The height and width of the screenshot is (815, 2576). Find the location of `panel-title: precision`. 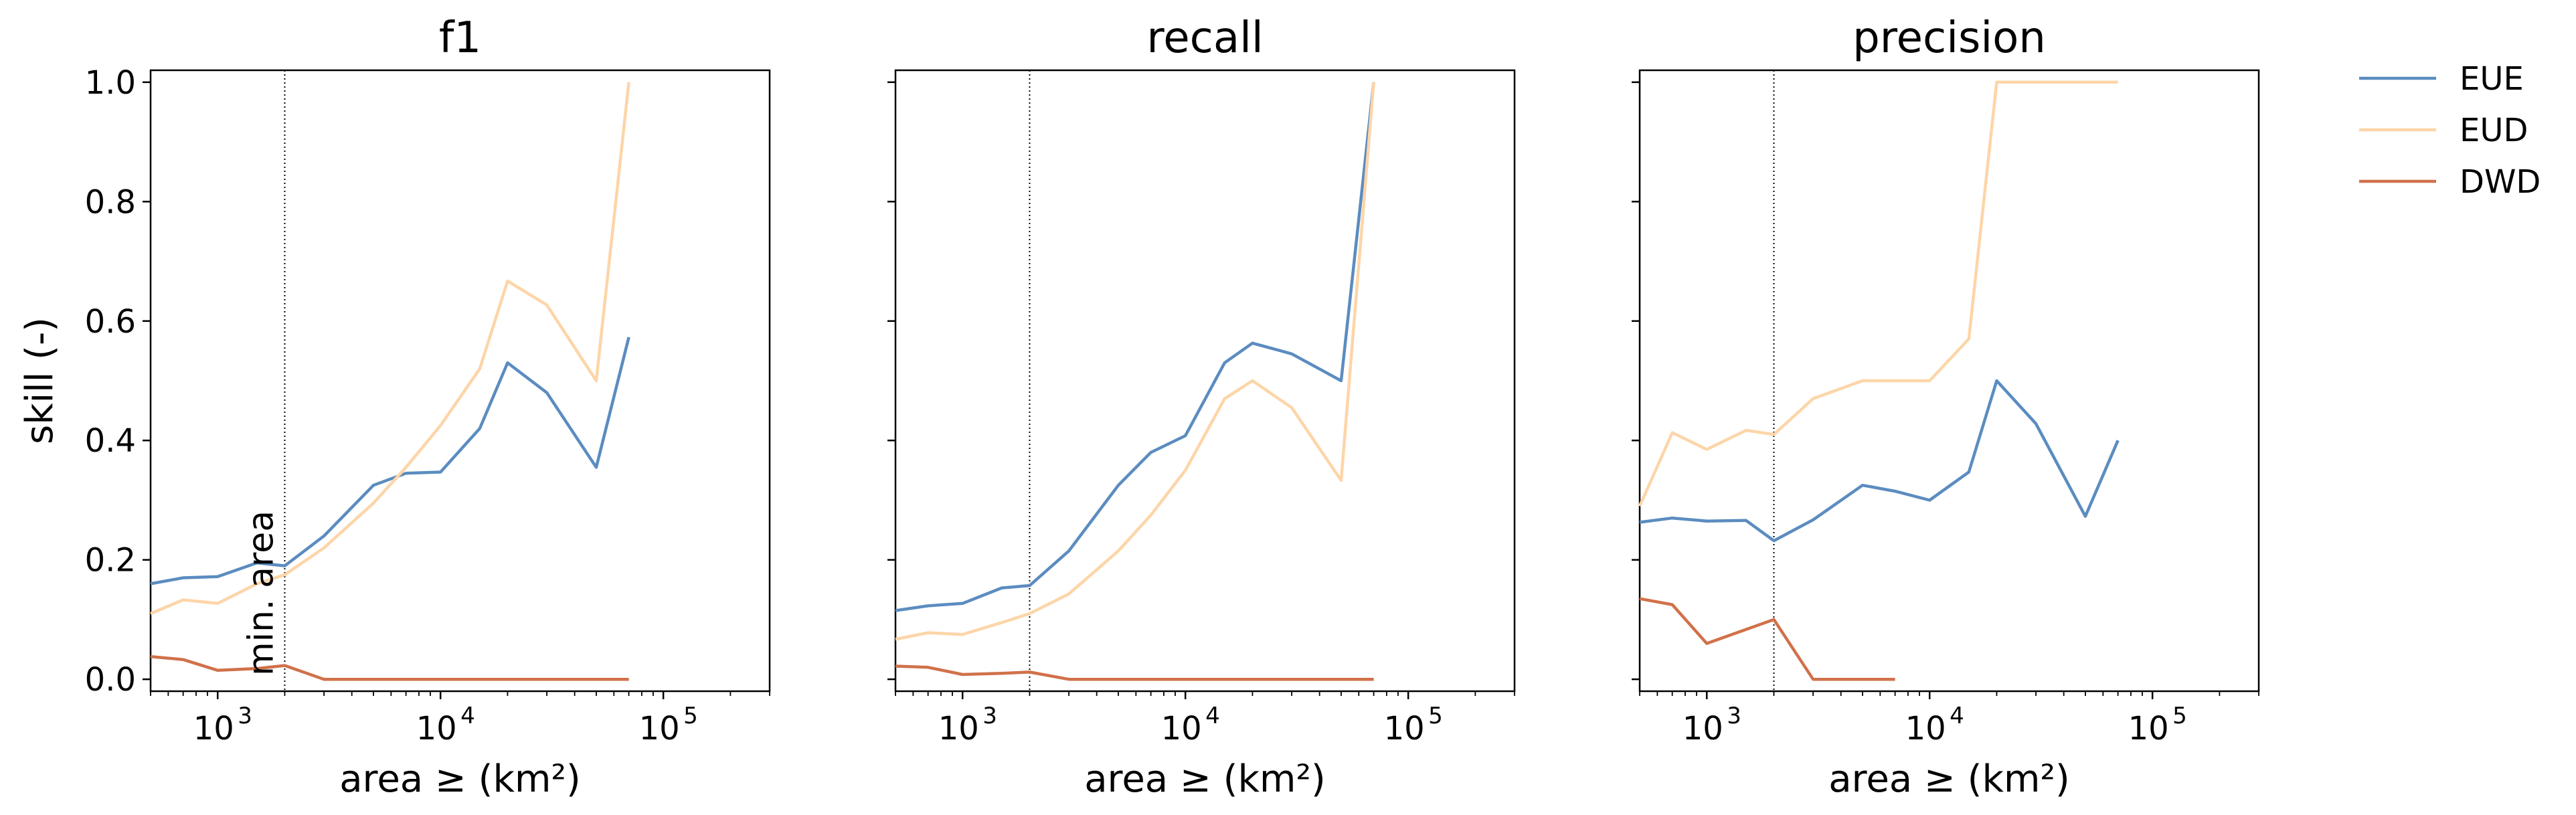

panel-title: precision is located at coordinates (1949, 38).